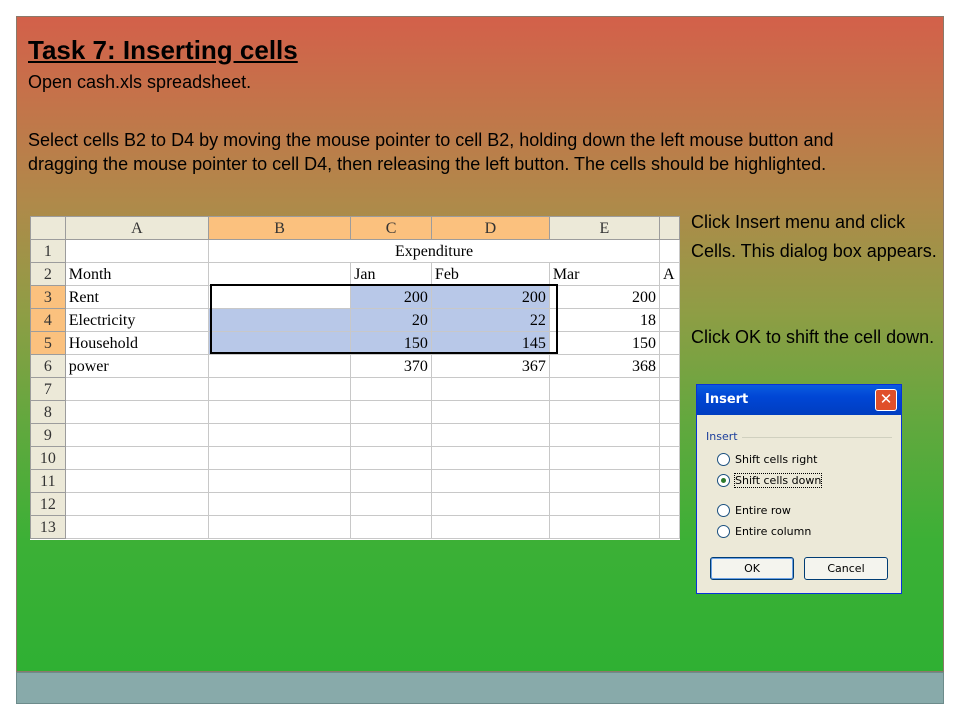 The height and width of the screenshot is (720, 960). I want to click on cell: Feb, so click(490, 274).